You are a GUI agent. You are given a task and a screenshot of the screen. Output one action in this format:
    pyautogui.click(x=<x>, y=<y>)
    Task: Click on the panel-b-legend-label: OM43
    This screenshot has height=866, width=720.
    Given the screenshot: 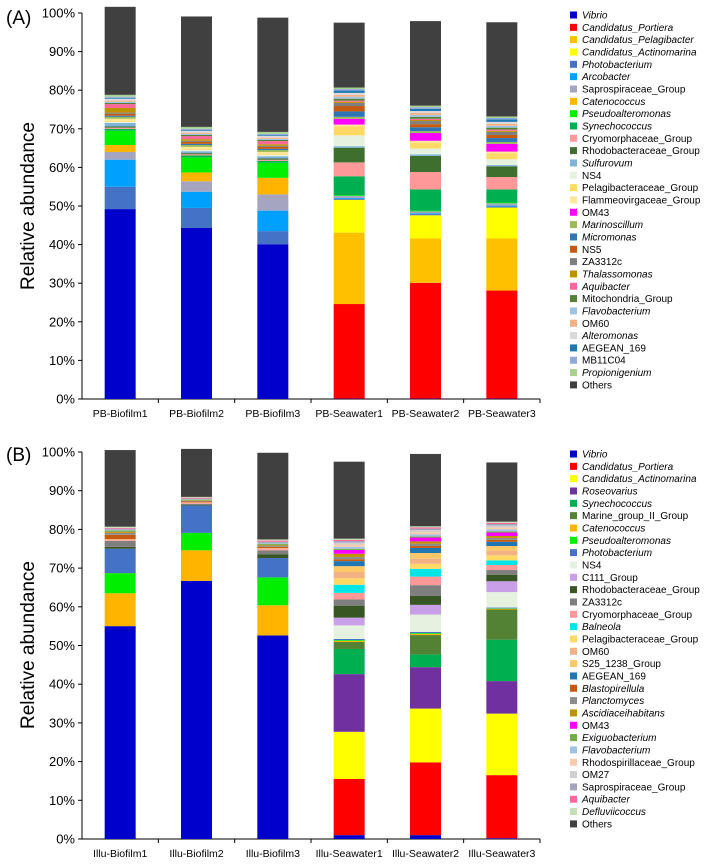 What is the action you would take?
    pyautogui.click(x=596, y=726)
    